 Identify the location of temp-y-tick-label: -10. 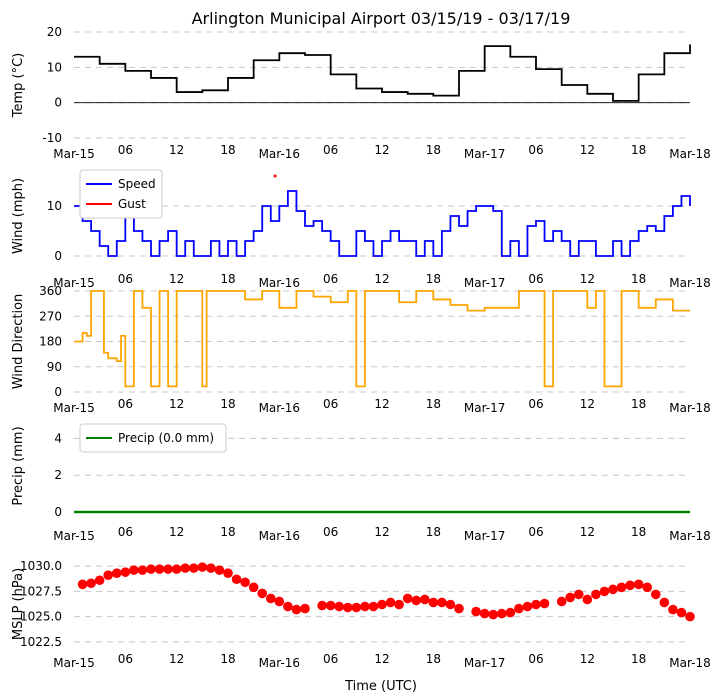
(52, 138).